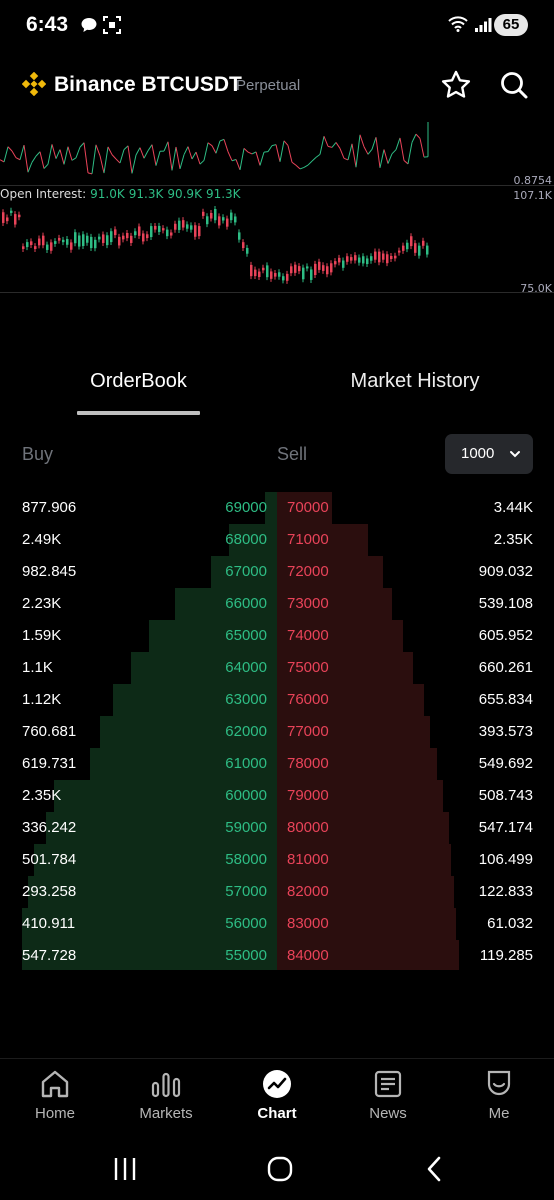 This screenshot has height=1200, width=554. Describe the element at coordinates (505, 571) in the screenshot. I see `sell-quantity: 909.032` at that location.